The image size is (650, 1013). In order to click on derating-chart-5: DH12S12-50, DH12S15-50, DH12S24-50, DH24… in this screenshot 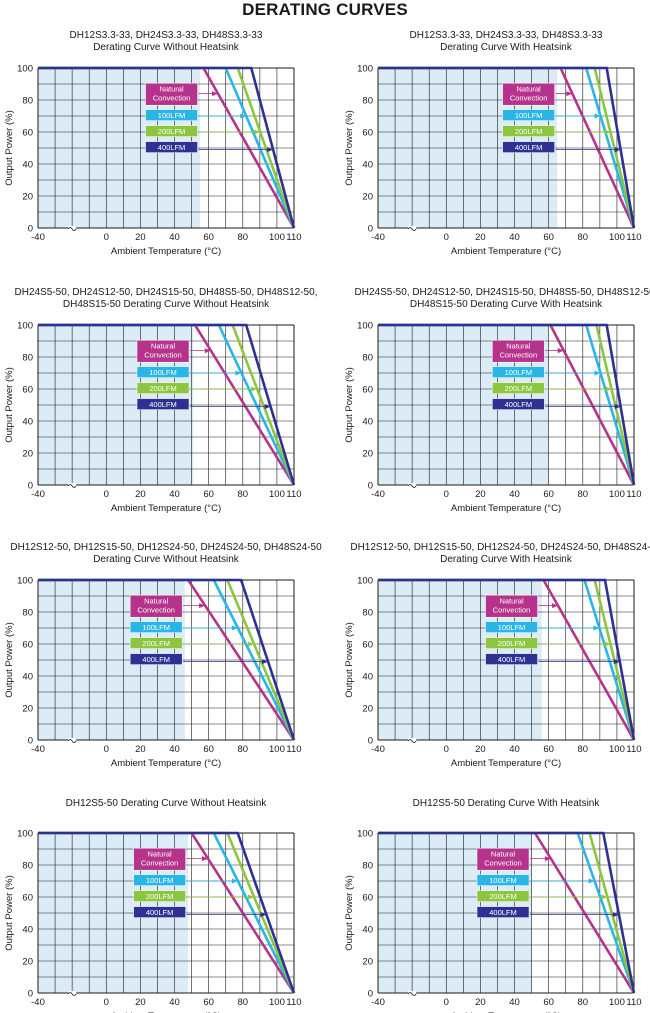, I will do `click(163, 655)`.